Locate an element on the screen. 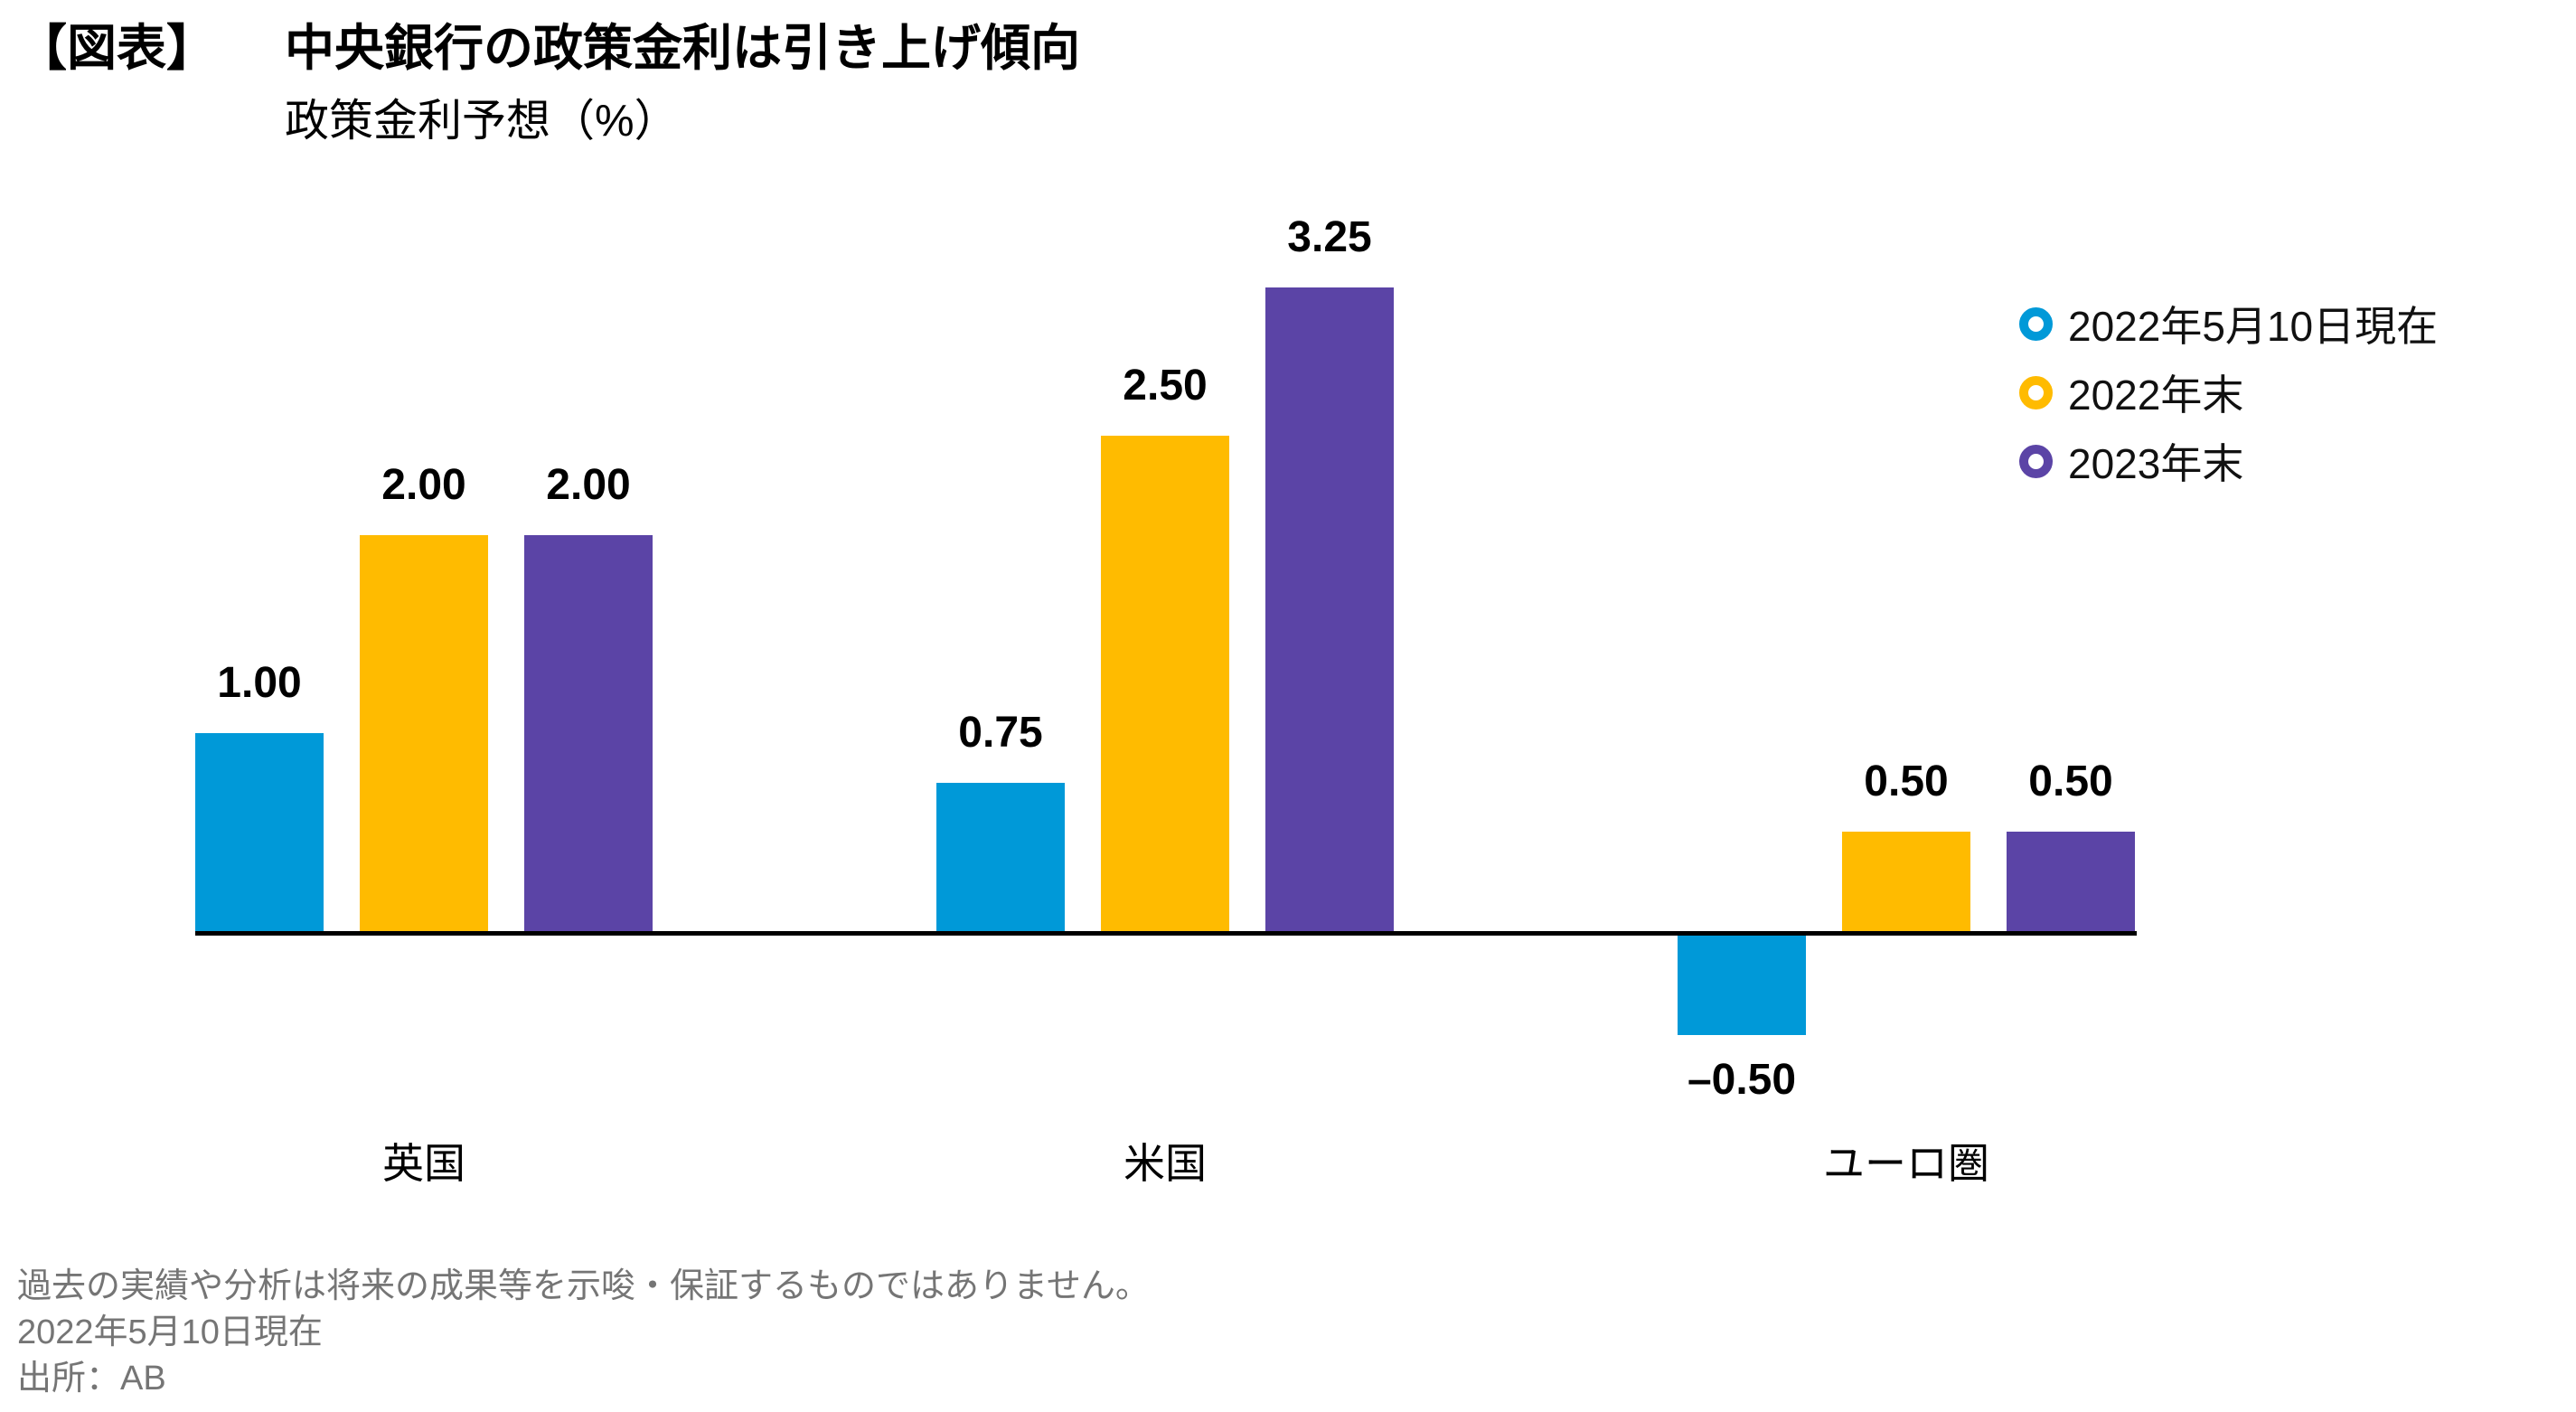  bar-uk-end-2023 is located at coordinates (588, 733).